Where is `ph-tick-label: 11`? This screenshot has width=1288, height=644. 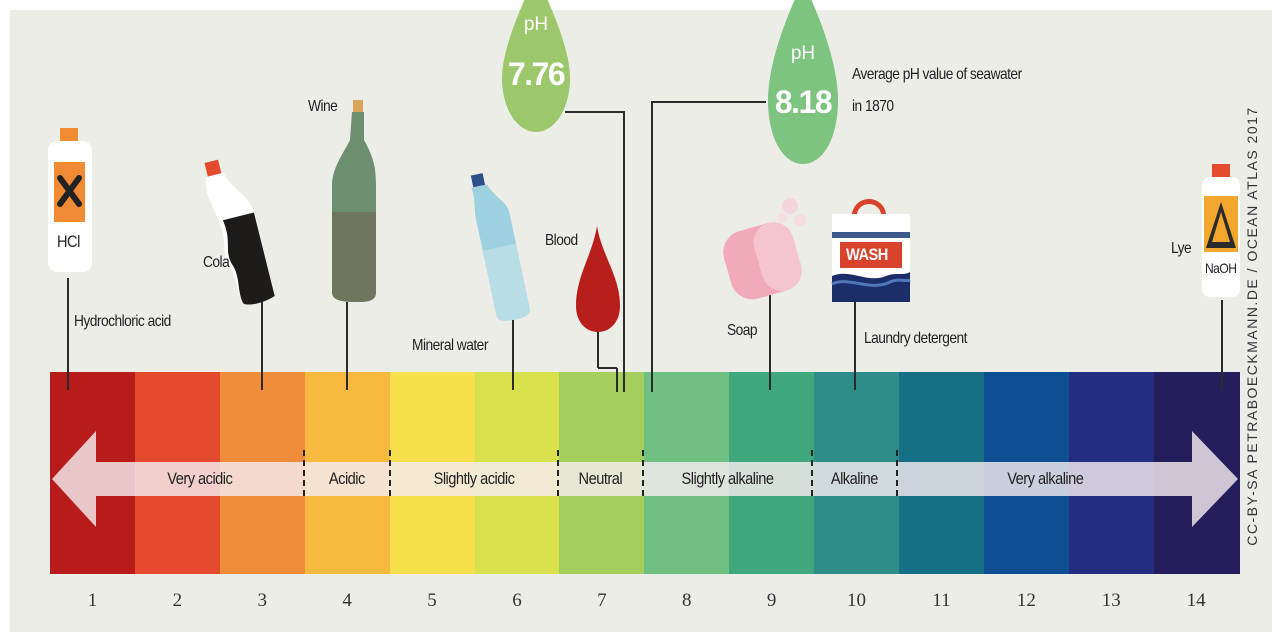 ph-tick-label: 11 is located at coordinates (941, 600).